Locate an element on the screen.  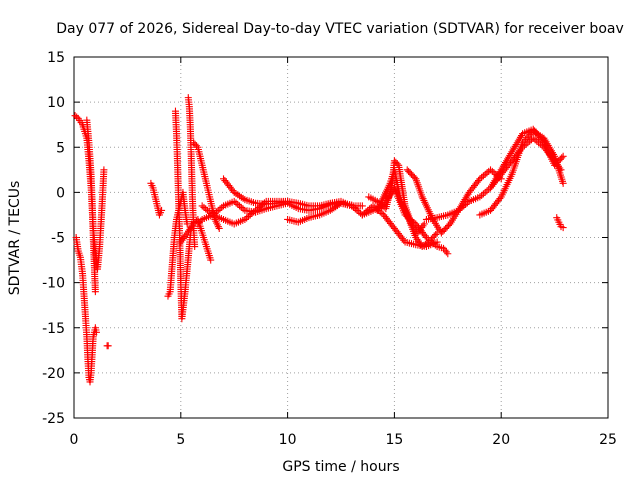
y-tick-label: 5 is located at coordinates (60, 148).